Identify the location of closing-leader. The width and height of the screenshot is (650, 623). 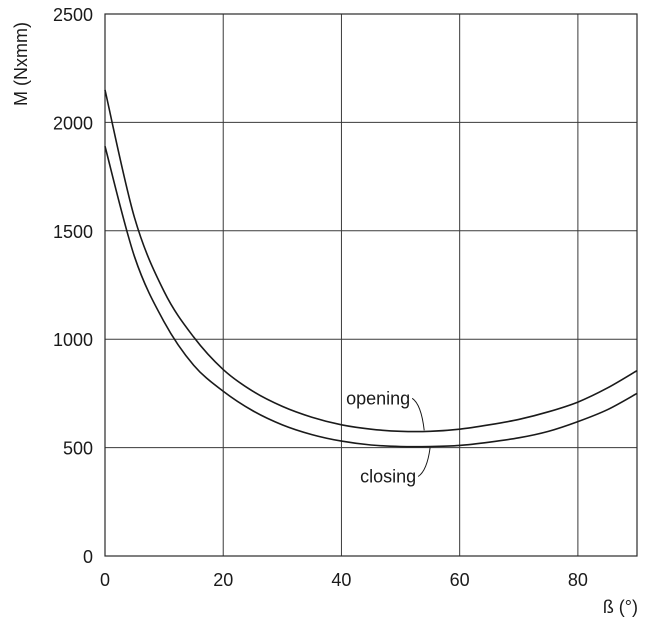
(424, 462).